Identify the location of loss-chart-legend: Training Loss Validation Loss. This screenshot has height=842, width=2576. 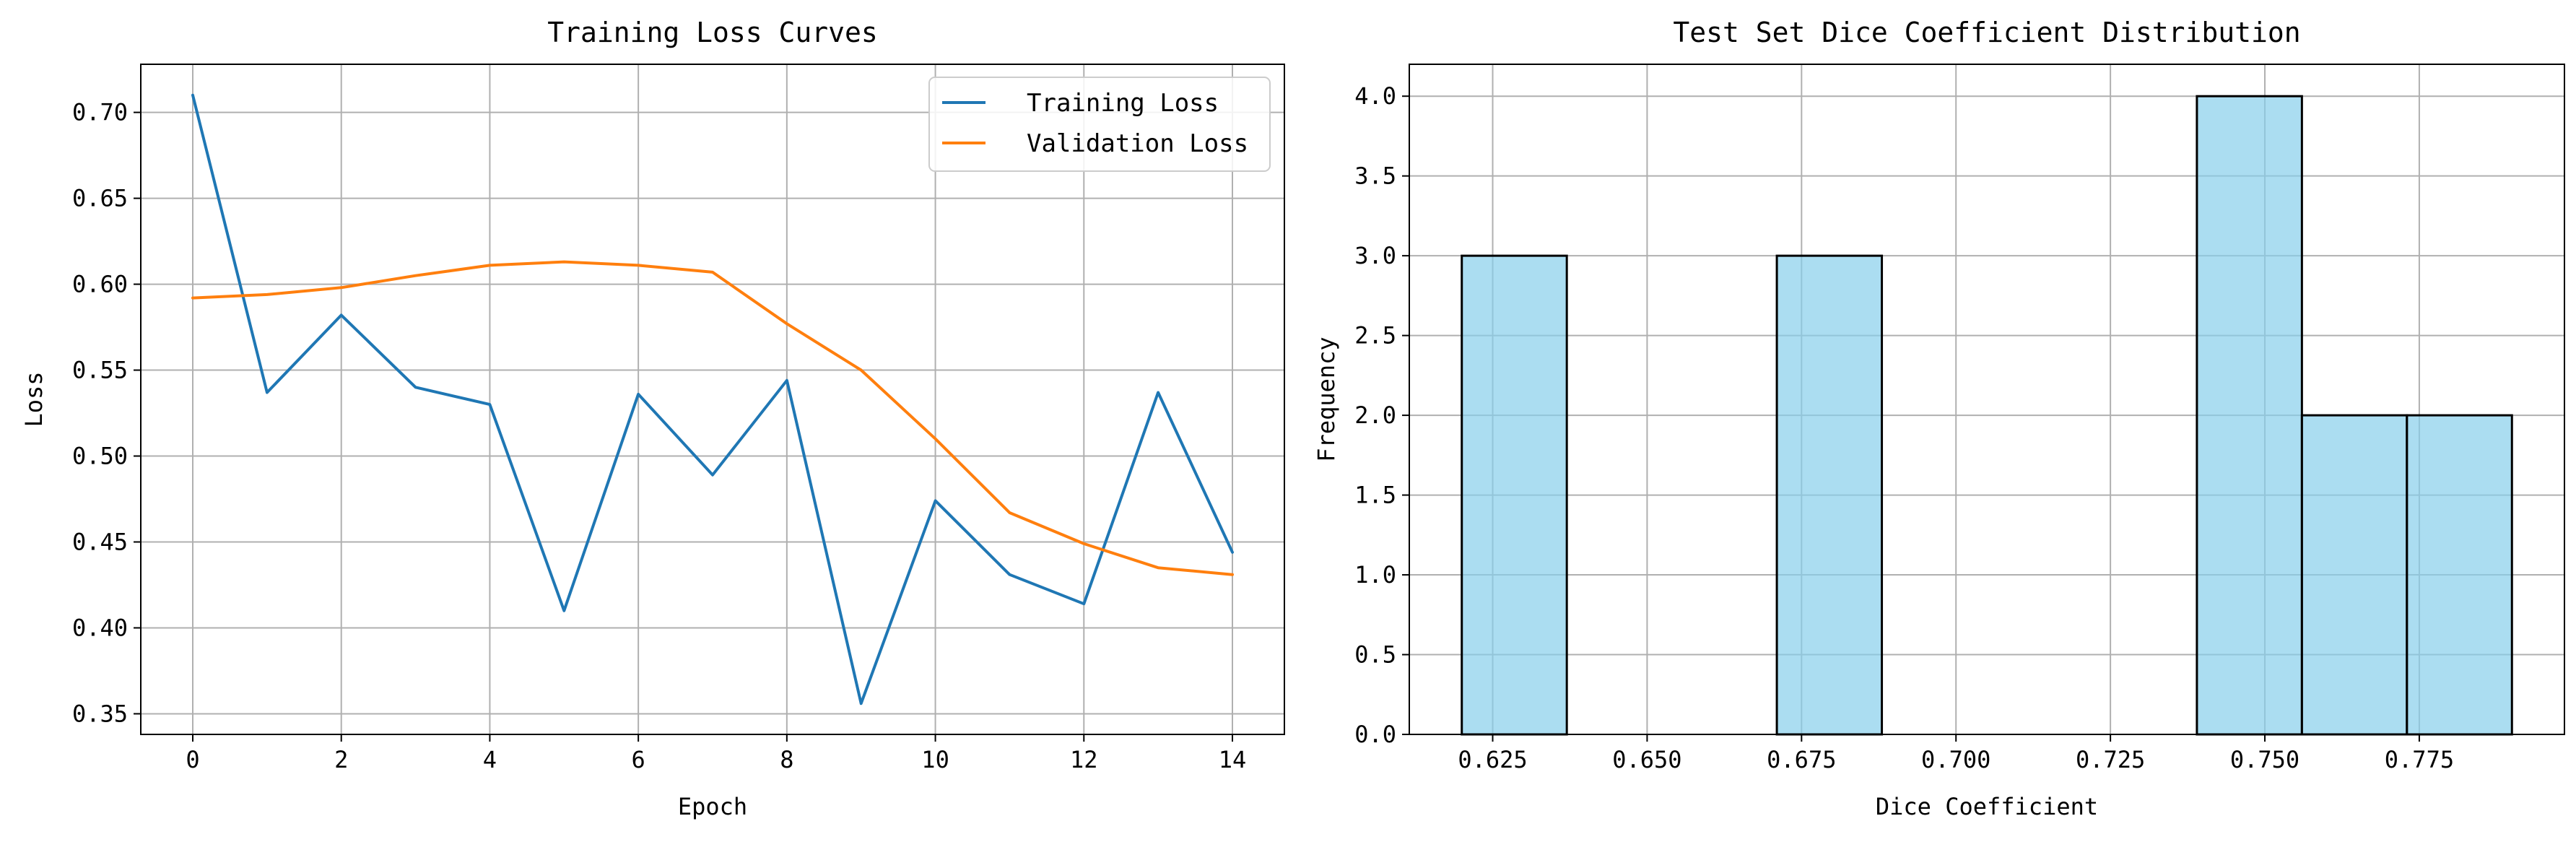
(1099, 124).